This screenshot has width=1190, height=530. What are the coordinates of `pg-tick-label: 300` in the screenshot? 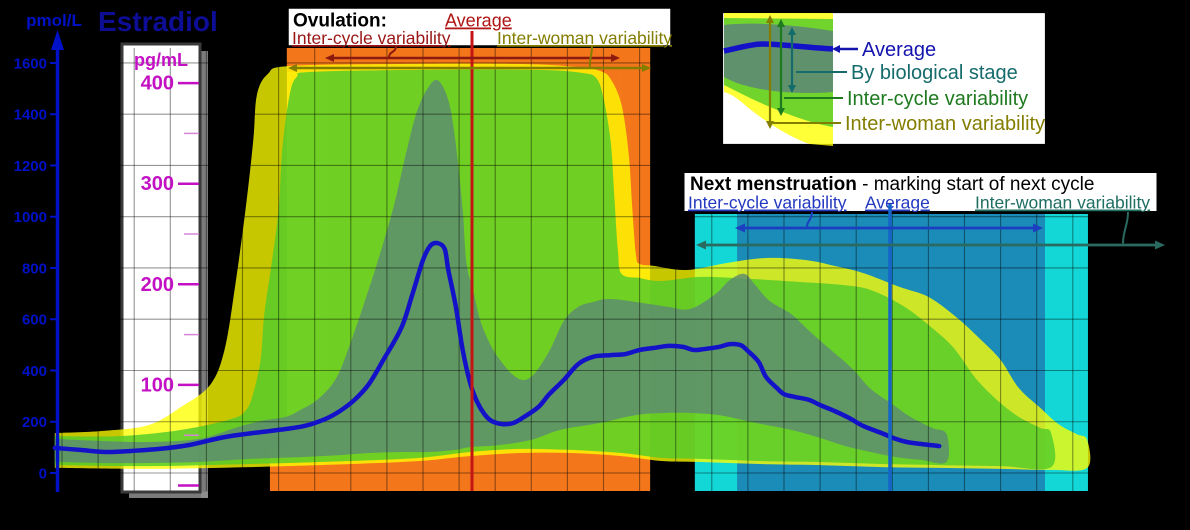 It's located at (157, 184).